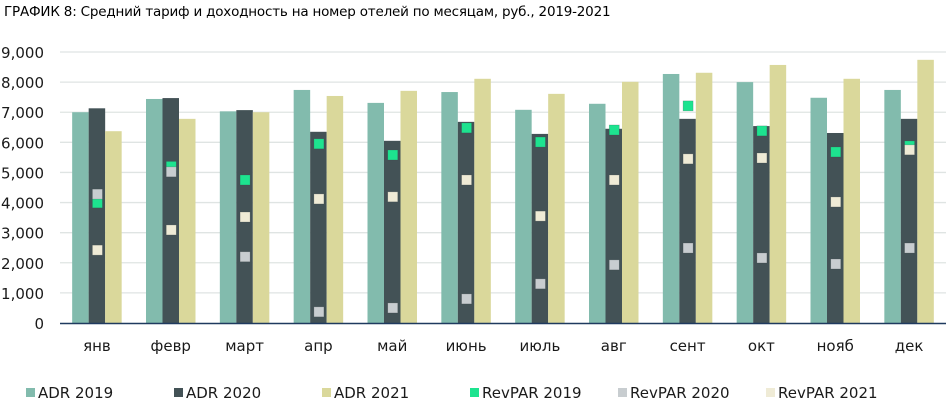 Image resolution: width=950 pixels, height=406 pixels. Describe the element at coordinates (171, 346) in the screenshot. I see `x-category-label: февр` at that location.